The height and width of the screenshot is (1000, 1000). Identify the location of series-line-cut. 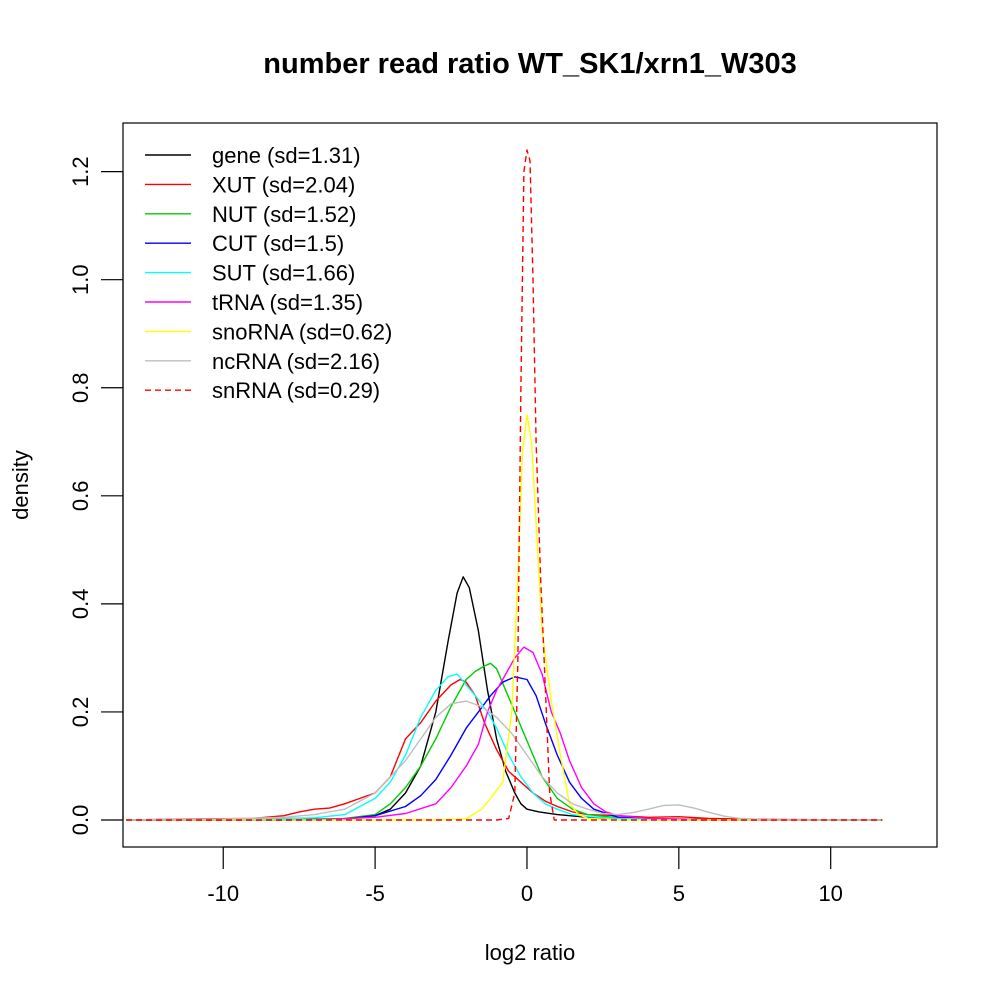
(504, 748).